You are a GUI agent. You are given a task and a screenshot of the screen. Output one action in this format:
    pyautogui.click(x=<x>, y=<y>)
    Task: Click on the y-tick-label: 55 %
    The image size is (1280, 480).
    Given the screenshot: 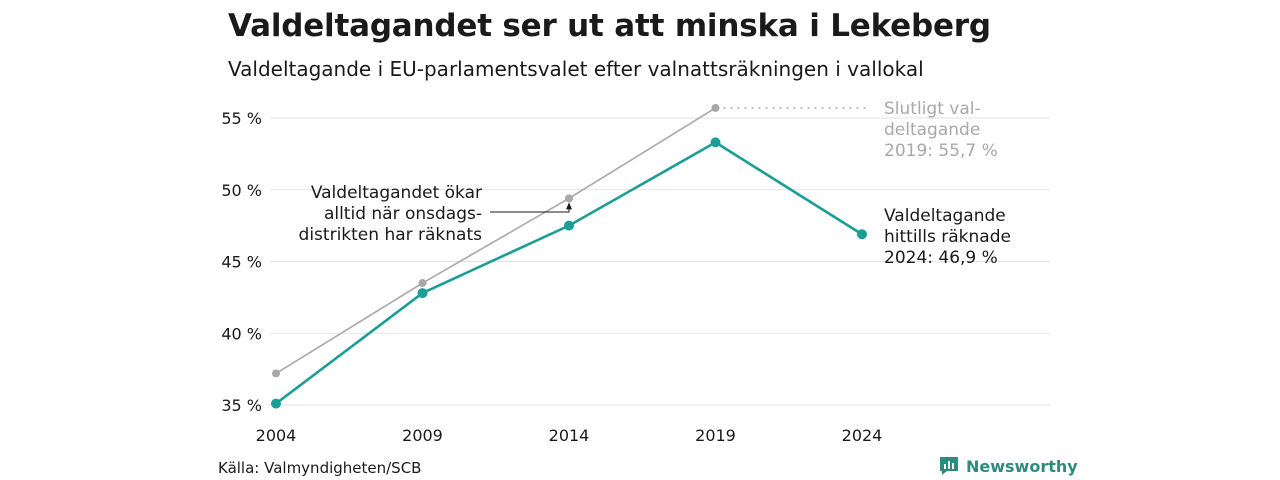 What is the action you would take?
    pyautogui.click(x=241, y=118)
    